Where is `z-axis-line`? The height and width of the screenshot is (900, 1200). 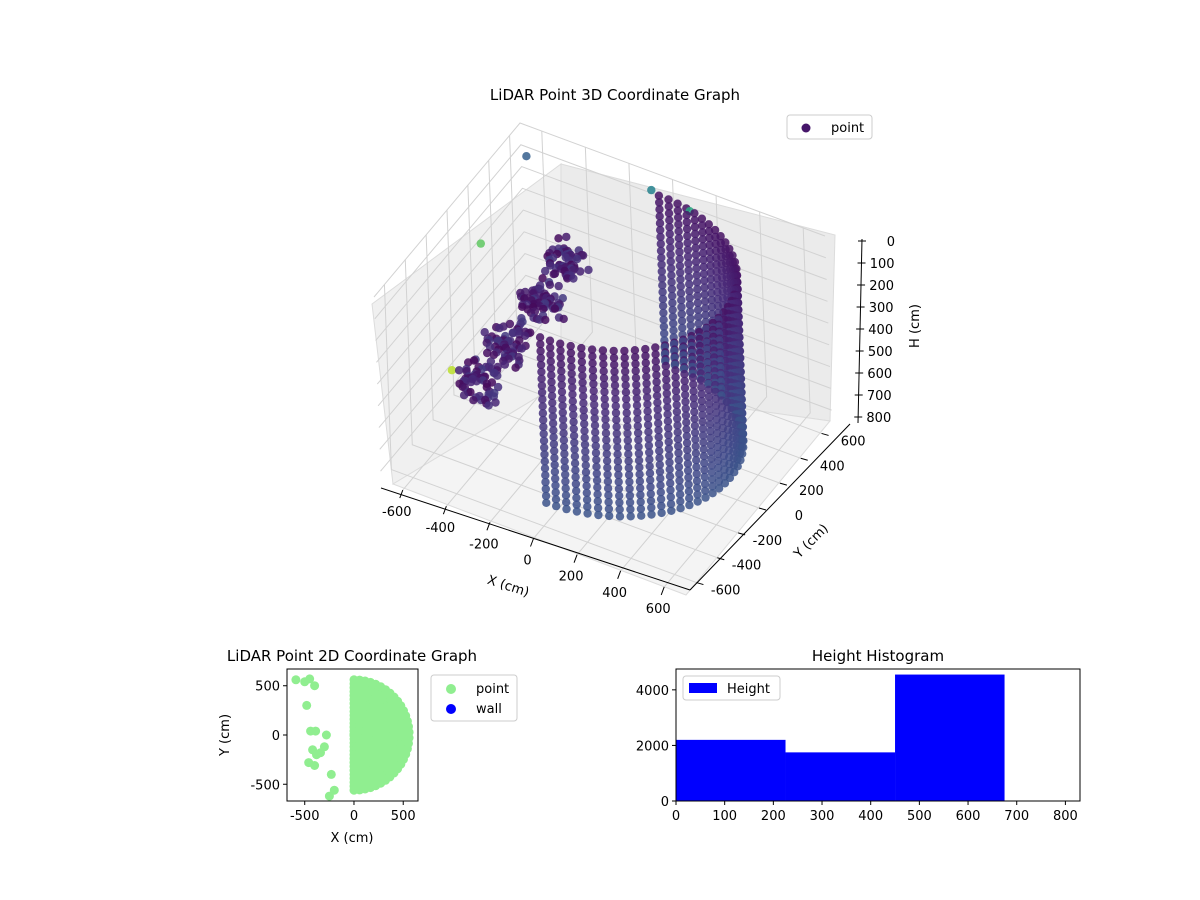
z-axis-line is located at coordinates (860, 331).